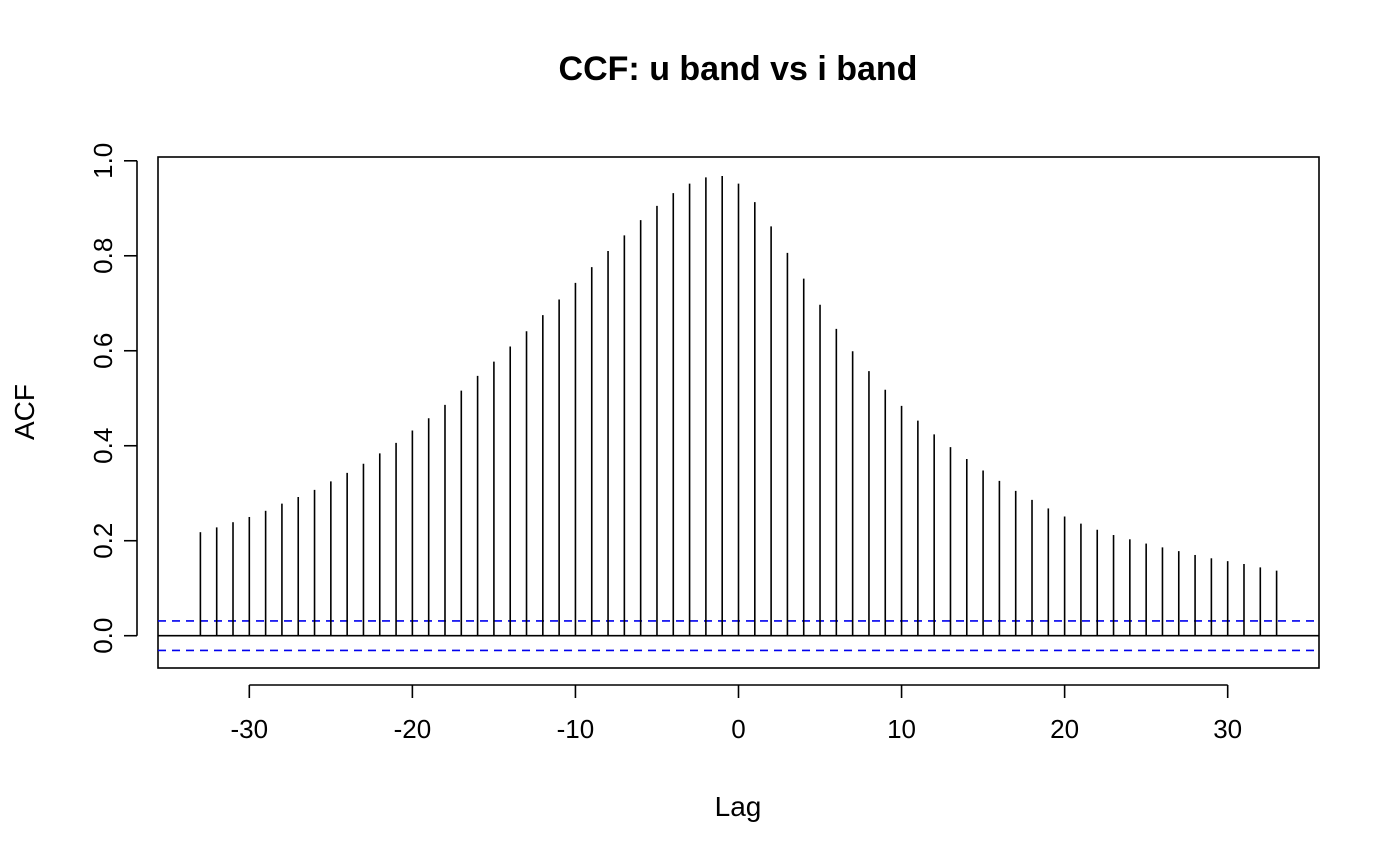 This screenshot has height=865, width=1400. What do you see at coordinates (24, 412) in the screenshot?
I see `y-axis-label: ACF` at bounding box center [24, 412].